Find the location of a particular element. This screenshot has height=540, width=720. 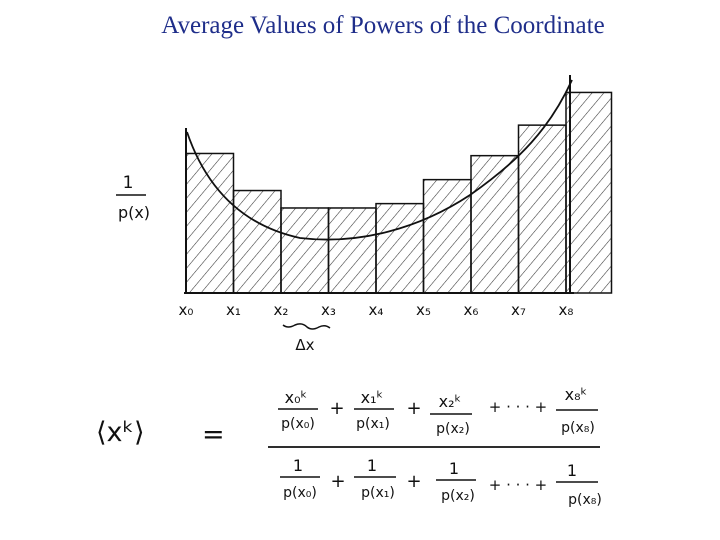

num-term-2-bottom: p(x₂) is located at coordinates (453, 429).